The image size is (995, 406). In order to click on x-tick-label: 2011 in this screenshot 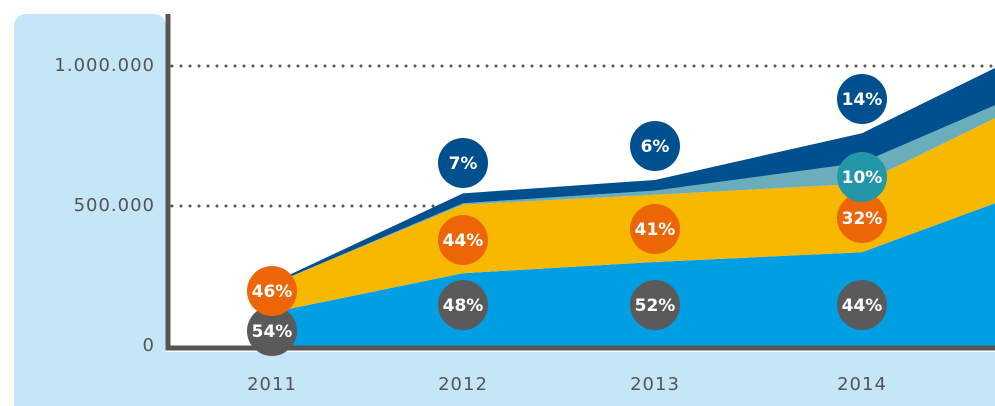, I will do `click(272, 384)`.